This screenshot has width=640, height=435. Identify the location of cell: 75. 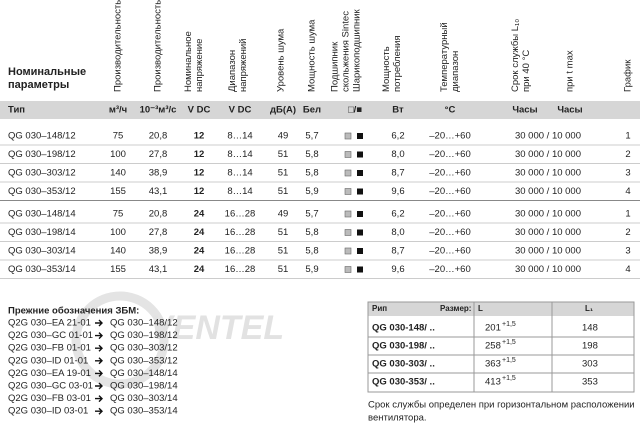
(118, 214).